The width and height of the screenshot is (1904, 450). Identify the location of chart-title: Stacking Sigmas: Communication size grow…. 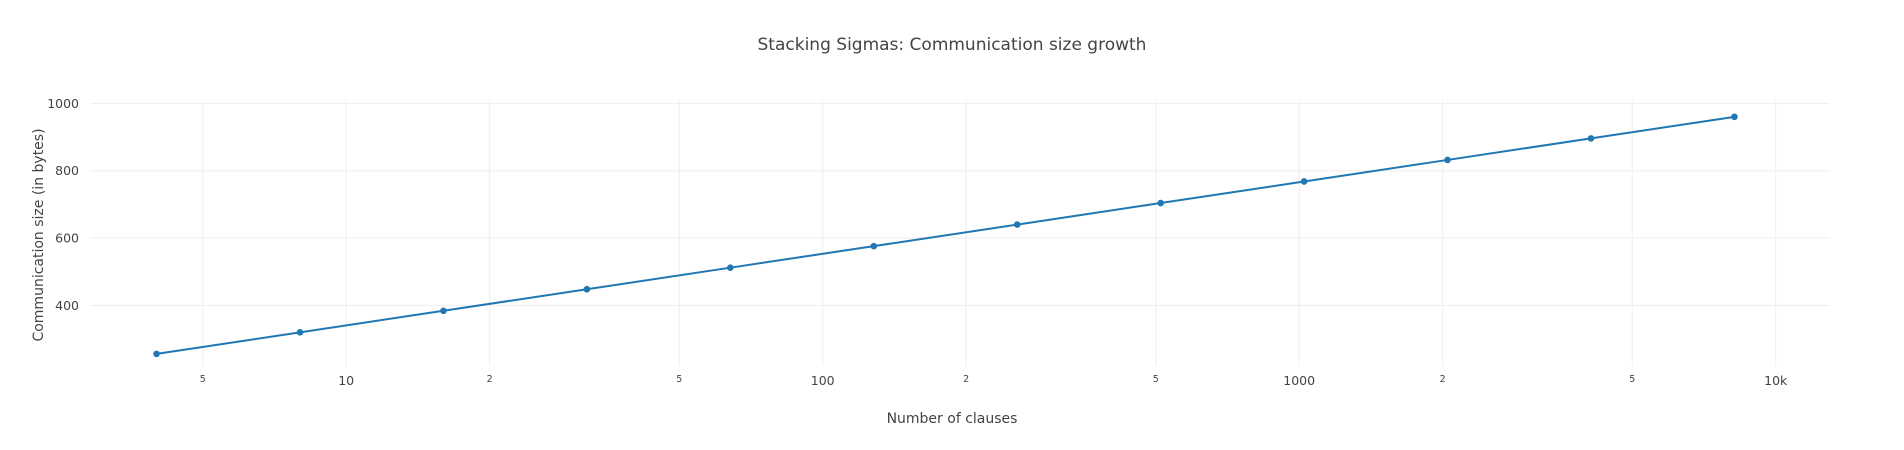
(952, 45).